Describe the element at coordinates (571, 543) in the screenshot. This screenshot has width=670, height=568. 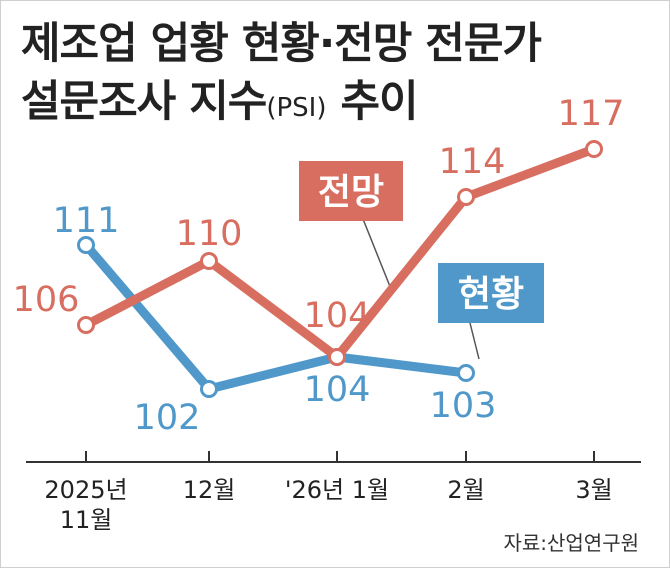
I see `source-note: 자료:산업연구원` at that location.